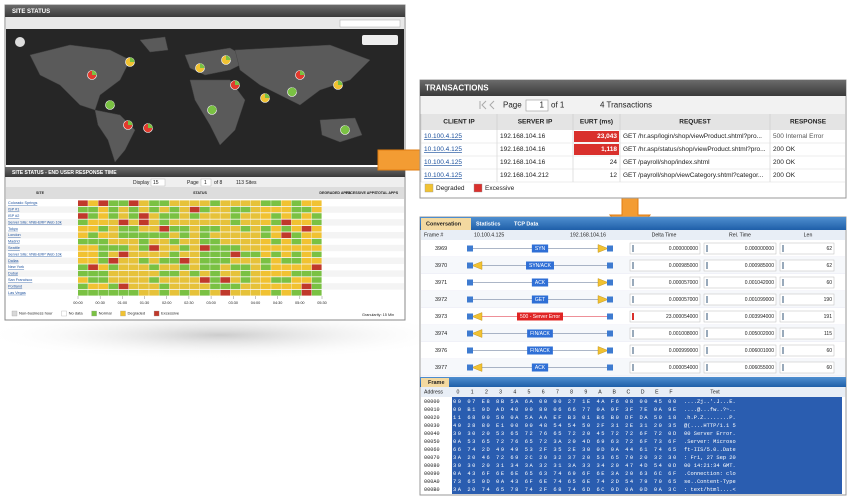  I want to click on response: 500 Internal Error, so click(798, 136).